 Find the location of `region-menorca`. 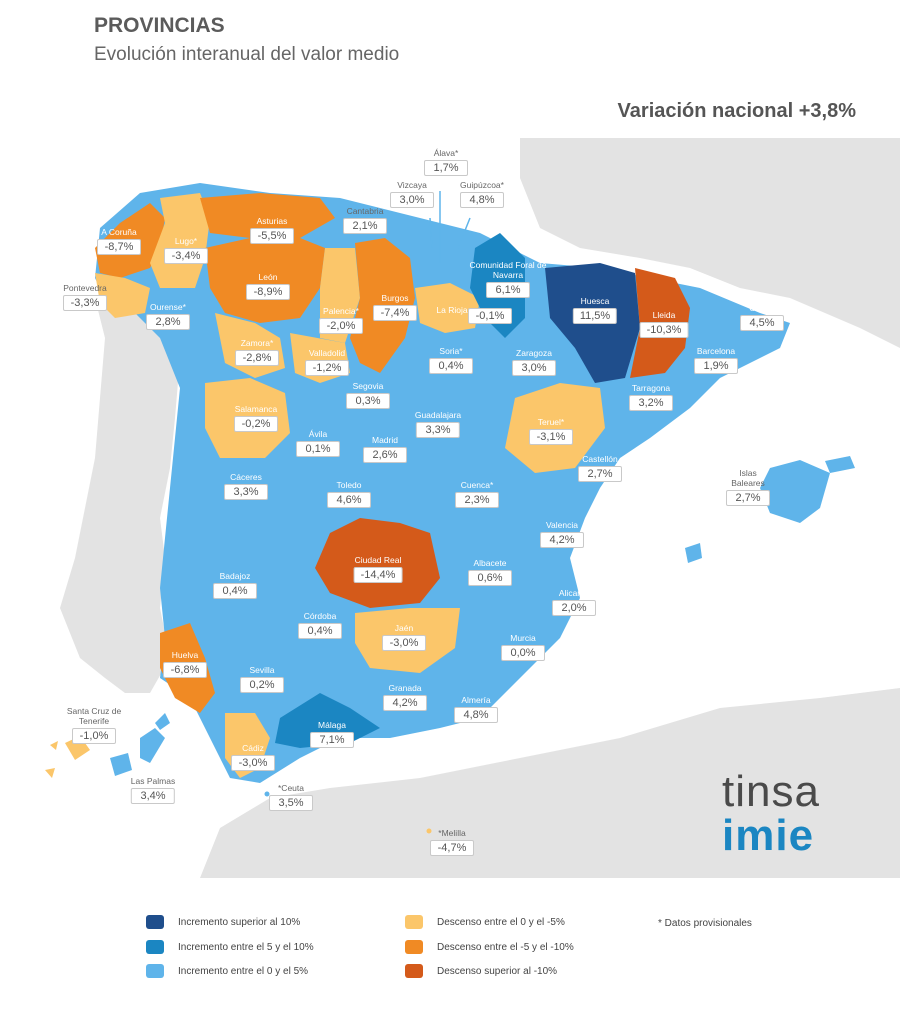

region-menorca is located at coordinates (840, 464).